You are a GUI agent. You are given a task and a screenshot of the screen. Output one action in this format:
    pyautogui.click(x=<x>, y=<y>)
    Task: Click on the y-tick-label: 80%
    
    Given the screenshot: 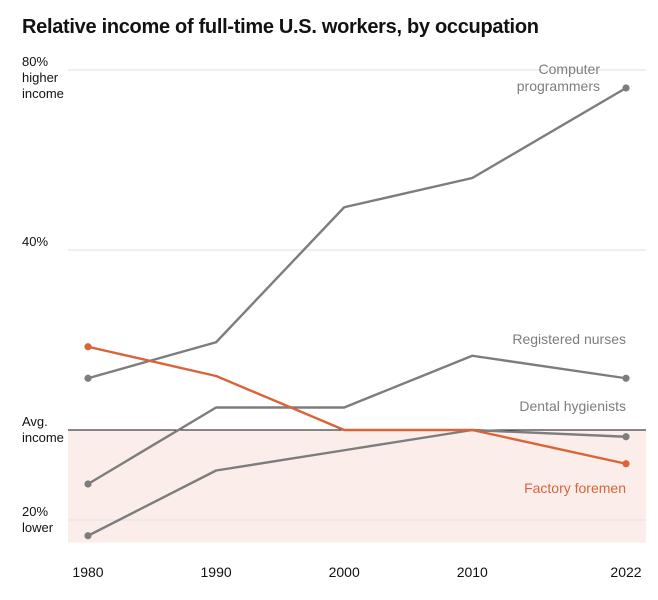 What is the action you would take?
    pyautogui.click(x=35, y=61)
    